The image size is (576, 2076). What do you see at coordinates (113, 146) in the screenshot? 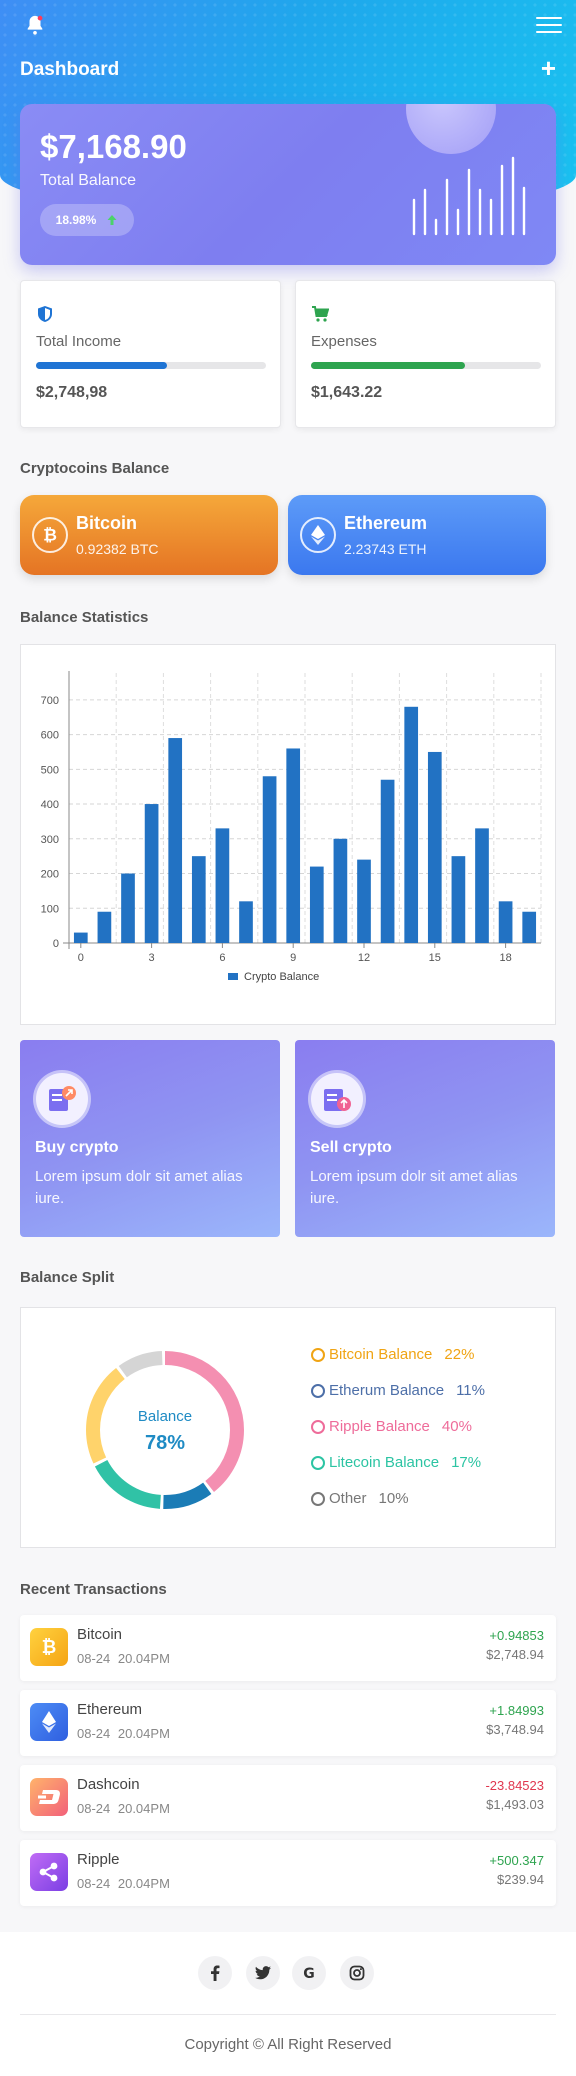
I see `total-balance-amount: $7,168.90` at bounding box center [113, 146].